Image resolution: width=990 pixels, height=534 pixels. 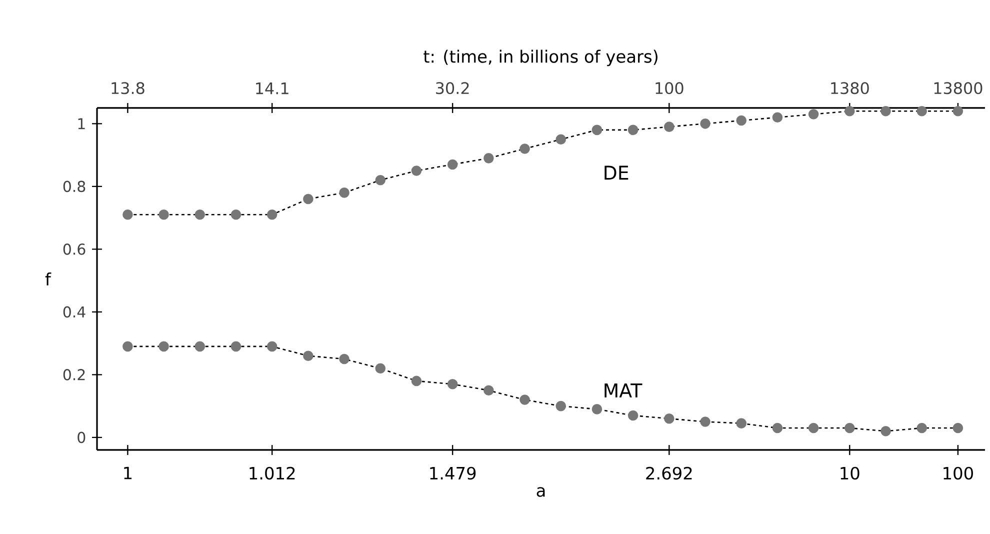 I want to click on x-tick-label: 10, so click(x=850, y=473).